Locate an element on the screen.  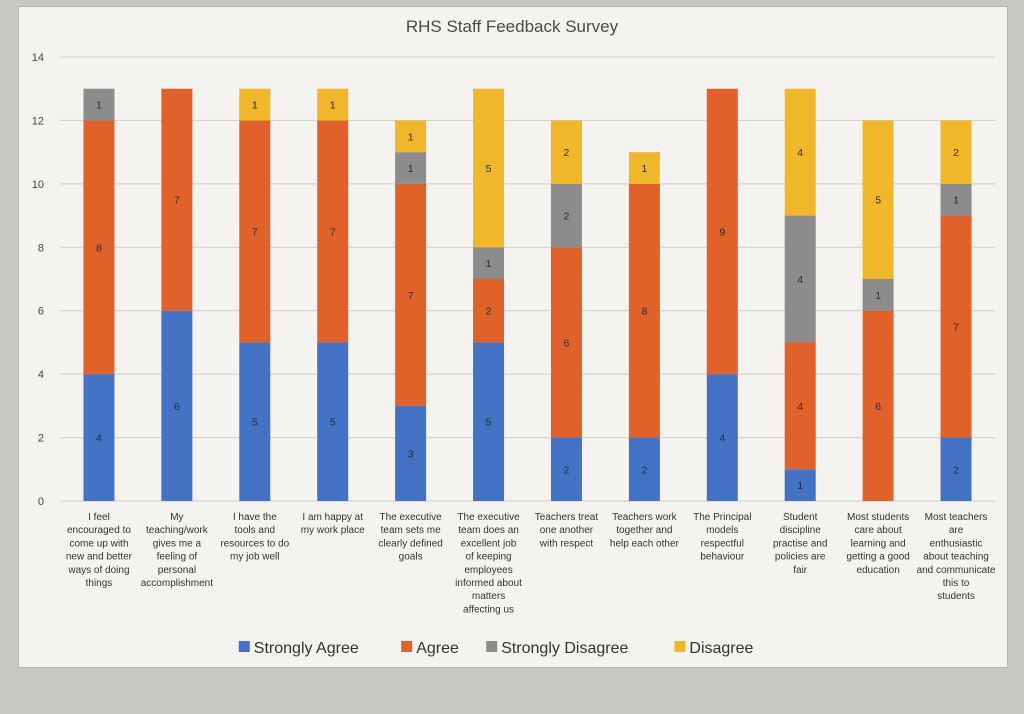
category-label: I am happy at my work place is located at coordinates (333, 524).